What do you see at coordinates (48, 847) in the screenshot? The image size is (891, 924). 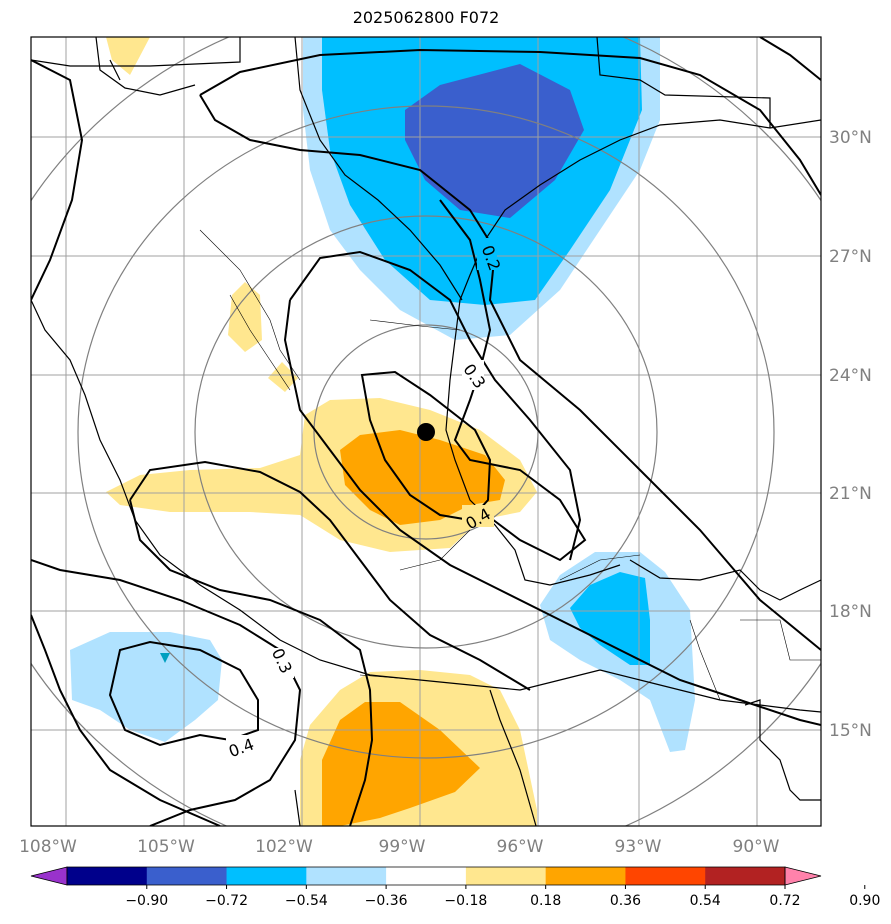 I see `lon-label: 108°W` at bounding box center [48, 847].